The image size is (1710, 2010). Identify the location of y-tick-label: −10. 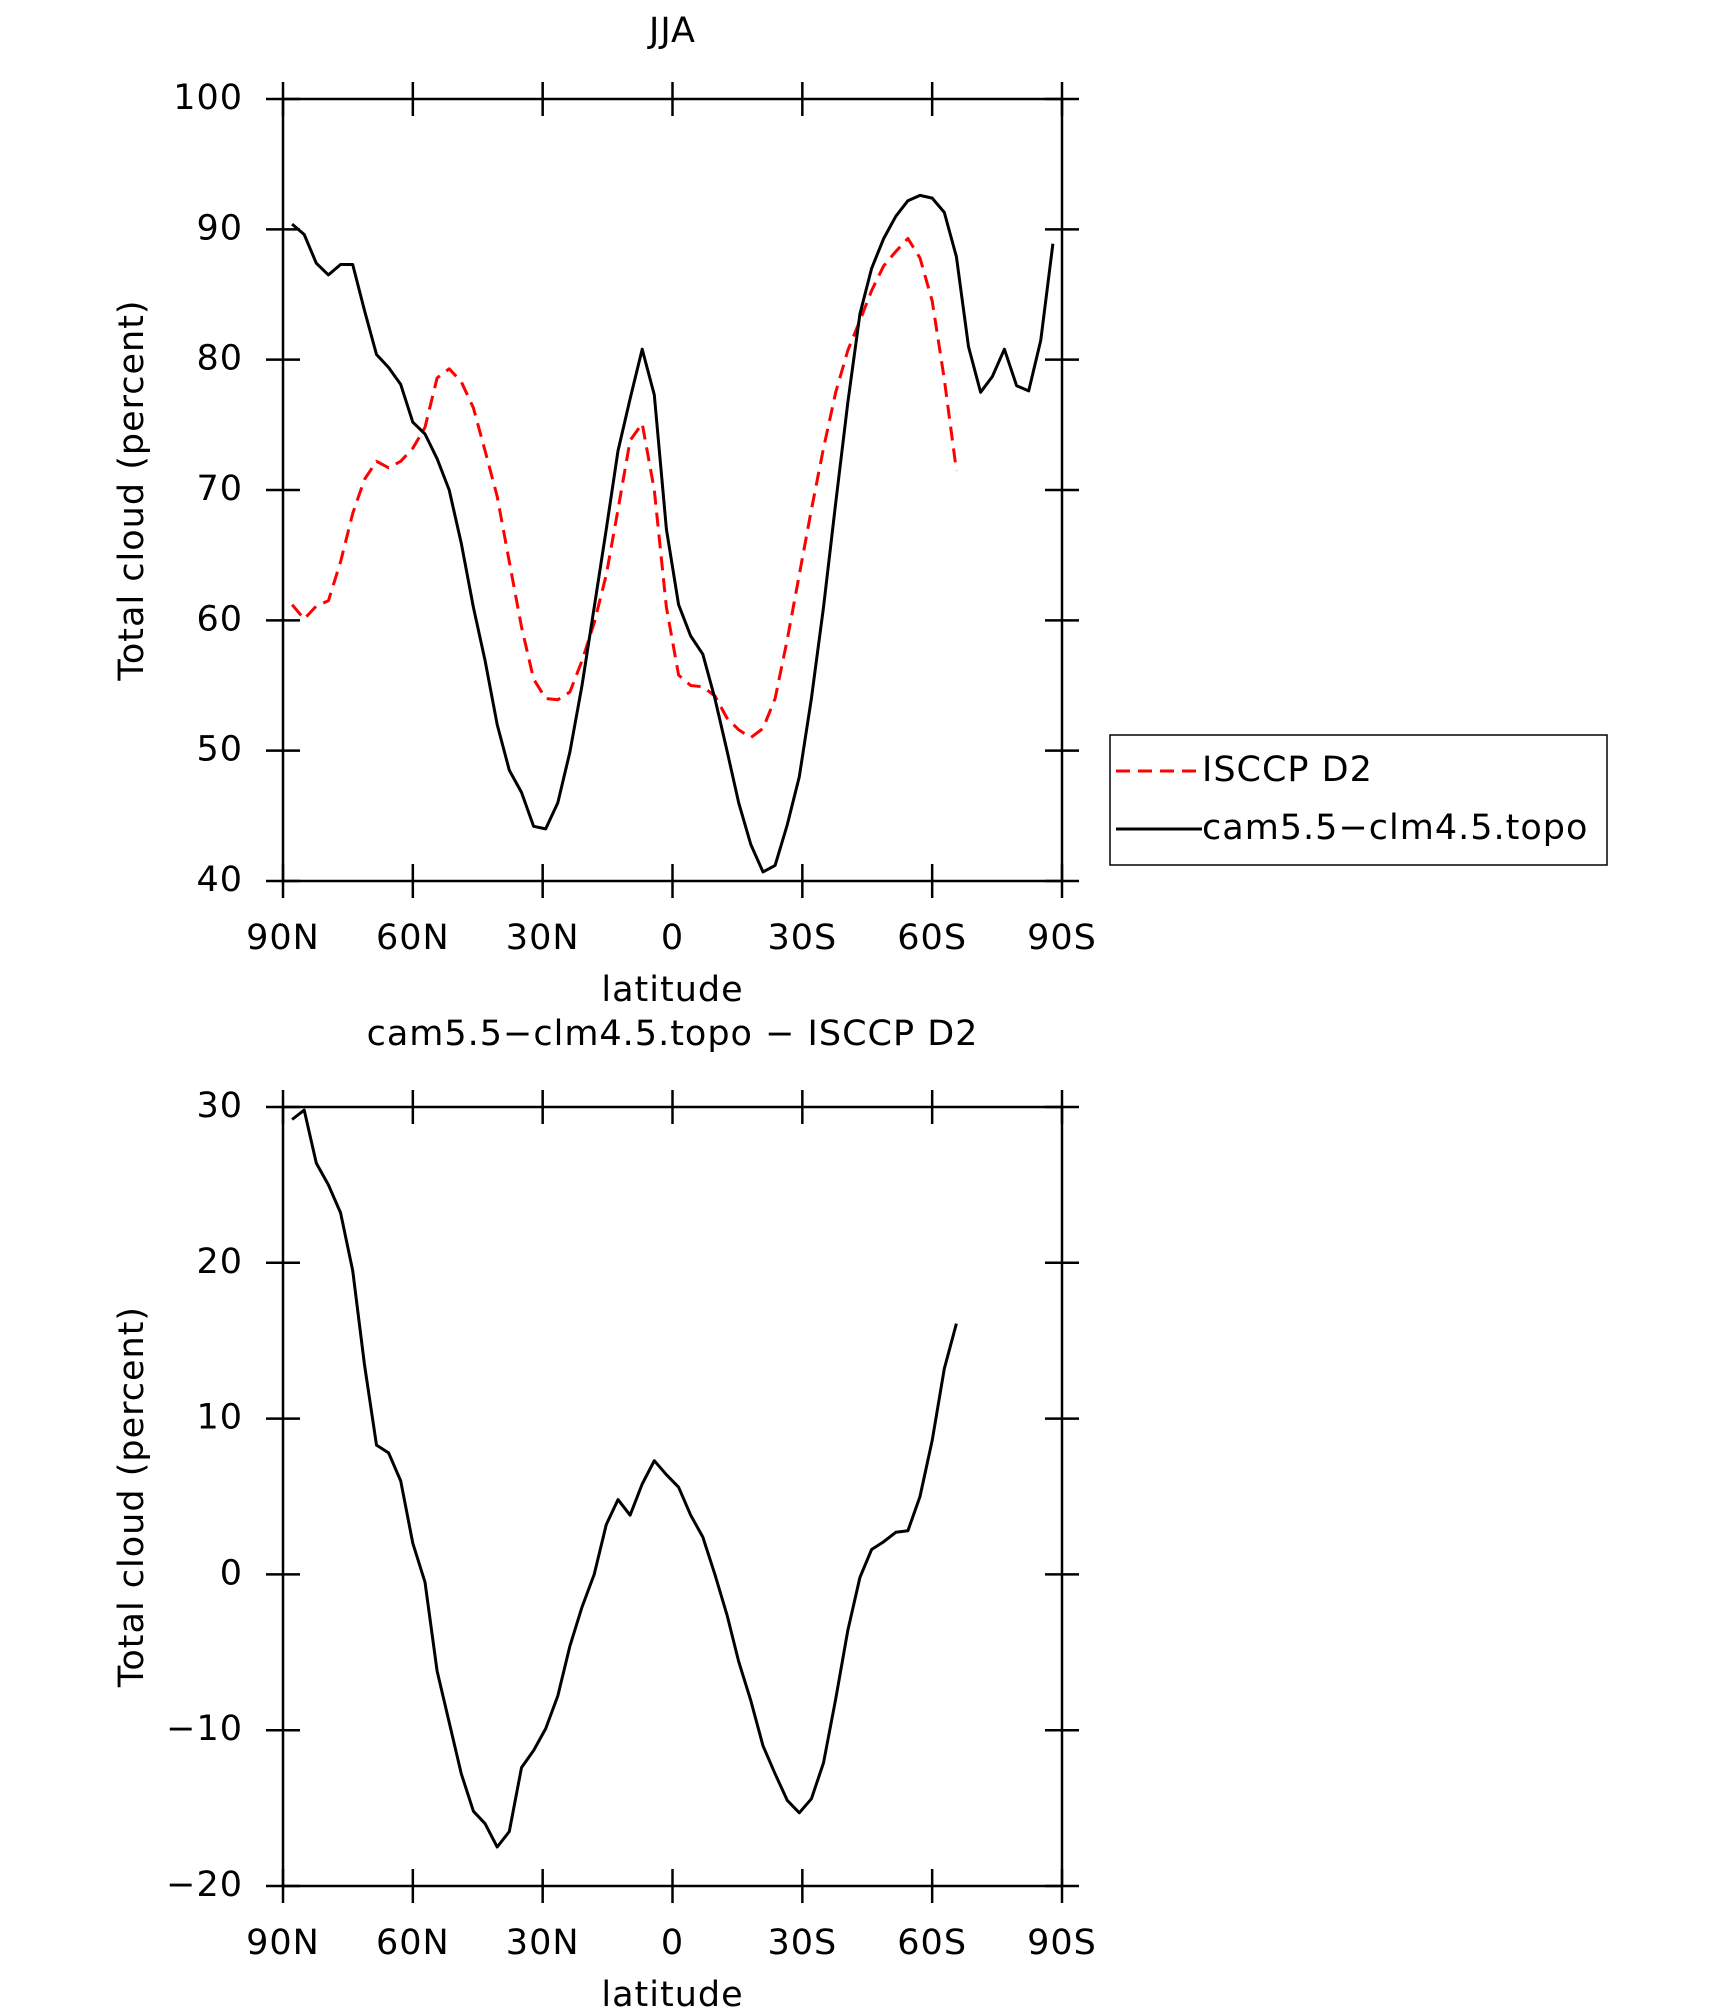
(204, 1729).